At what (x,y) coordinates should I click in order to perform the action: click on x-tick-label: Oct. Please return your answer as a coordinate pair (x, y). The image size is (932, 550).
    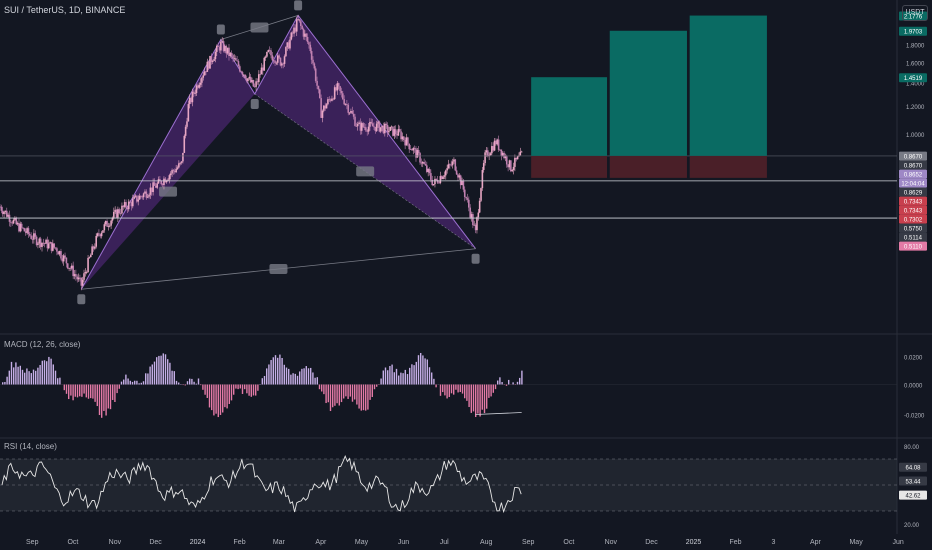
    Looking at the image, I should click on (568, 542).